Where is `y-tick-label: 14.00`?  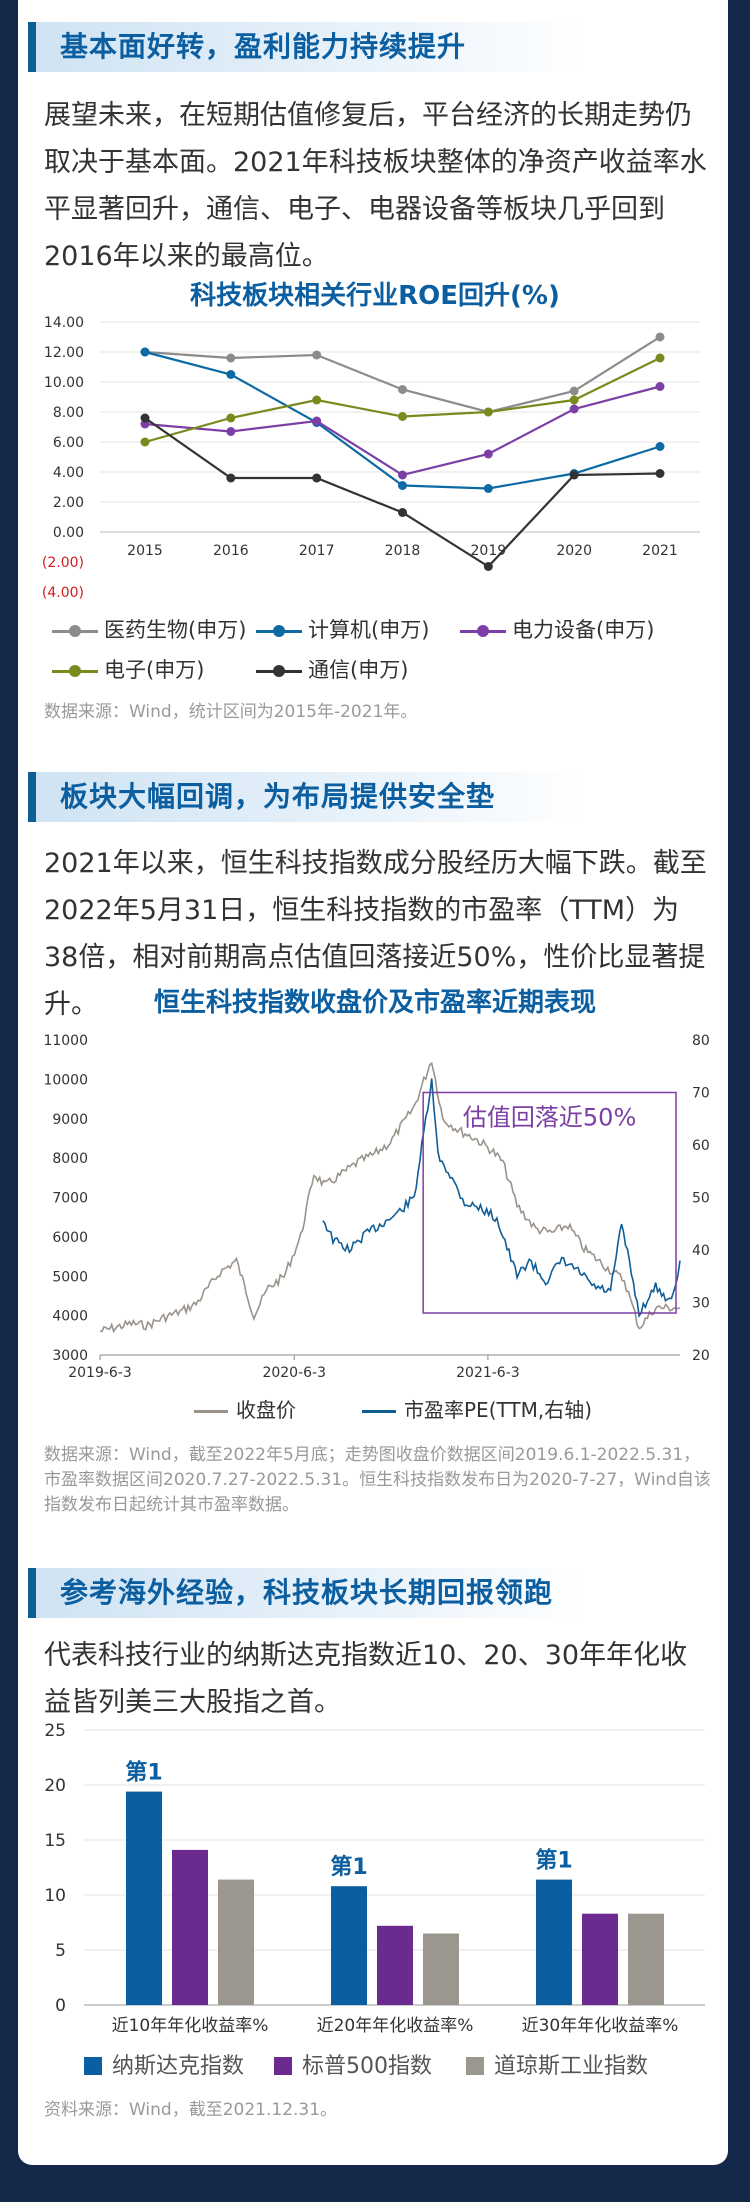 y-tick-label: 14.00 is located at coordinates (64, 323).